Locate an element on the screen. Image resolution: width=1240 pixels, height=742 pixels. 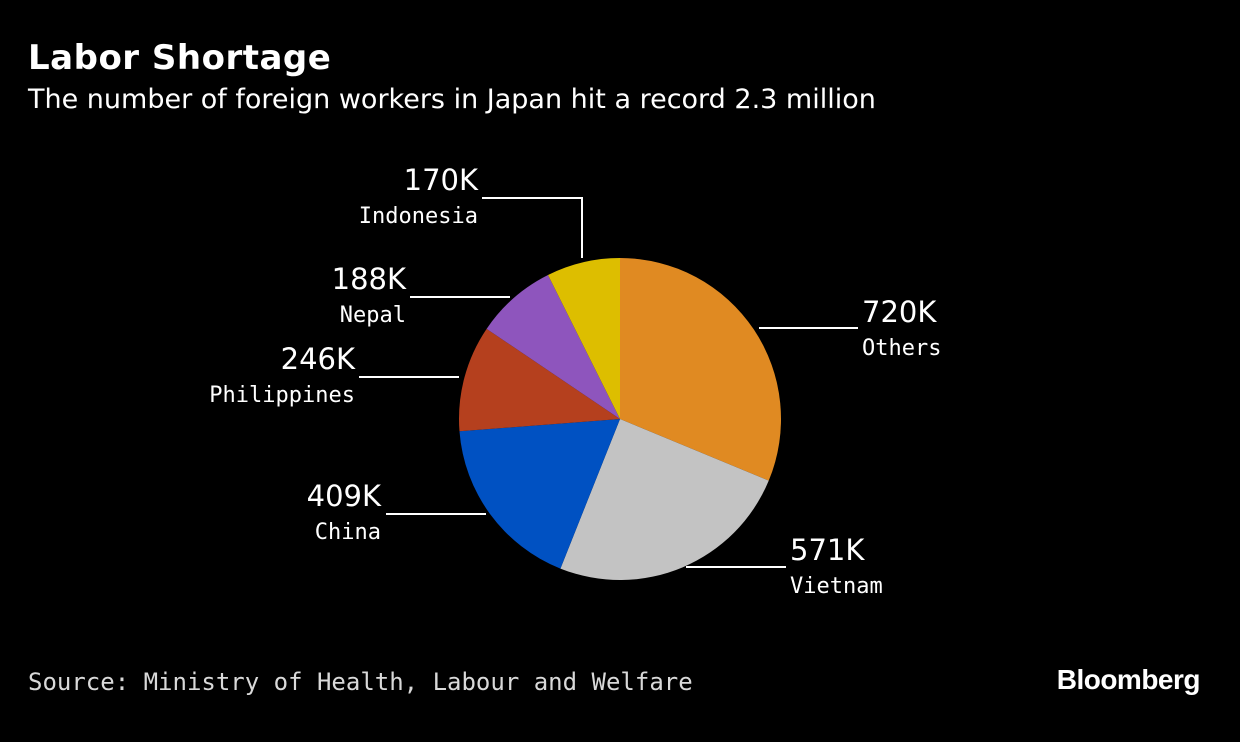
pie-slice-china is located at coordinates (539, 494).